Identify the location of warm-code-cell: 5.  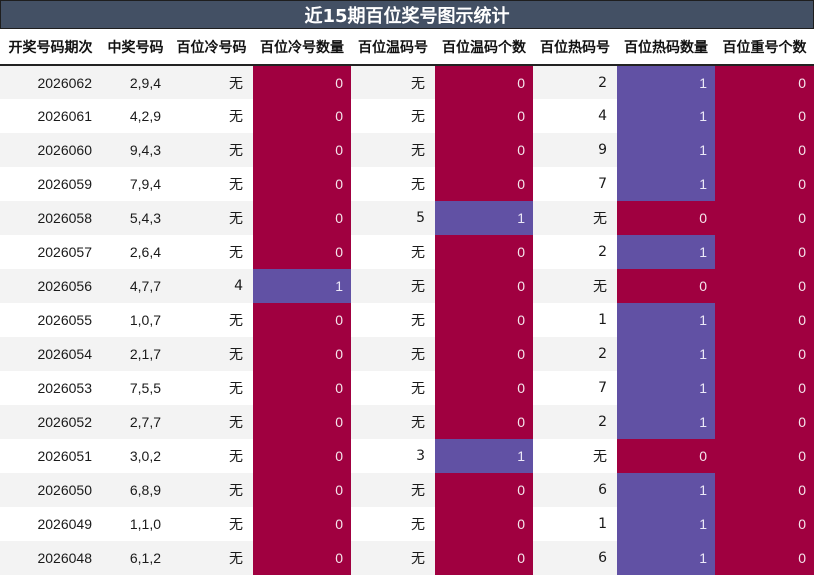
(393, 218).